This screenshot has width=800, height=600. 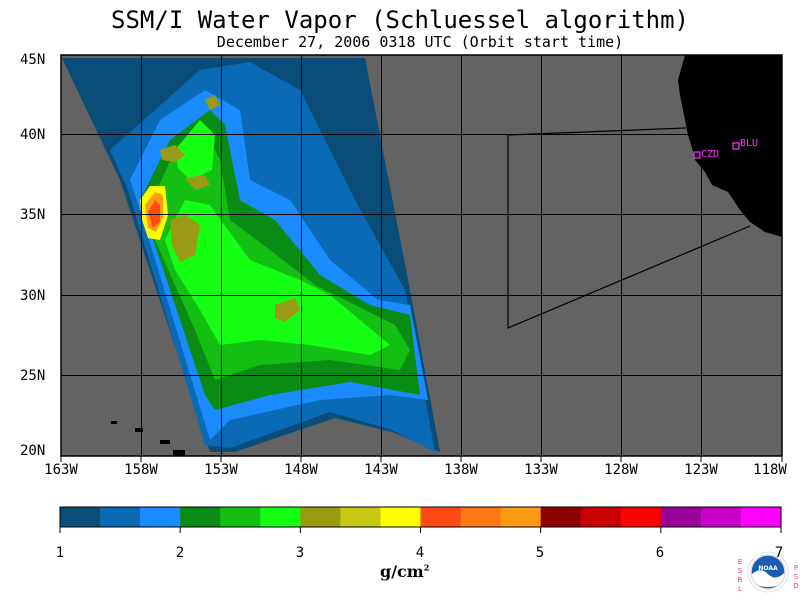 I want to click on map-title: SSM/I Water Vapor (Schluessel algorithm), so click(x=400, y=20).